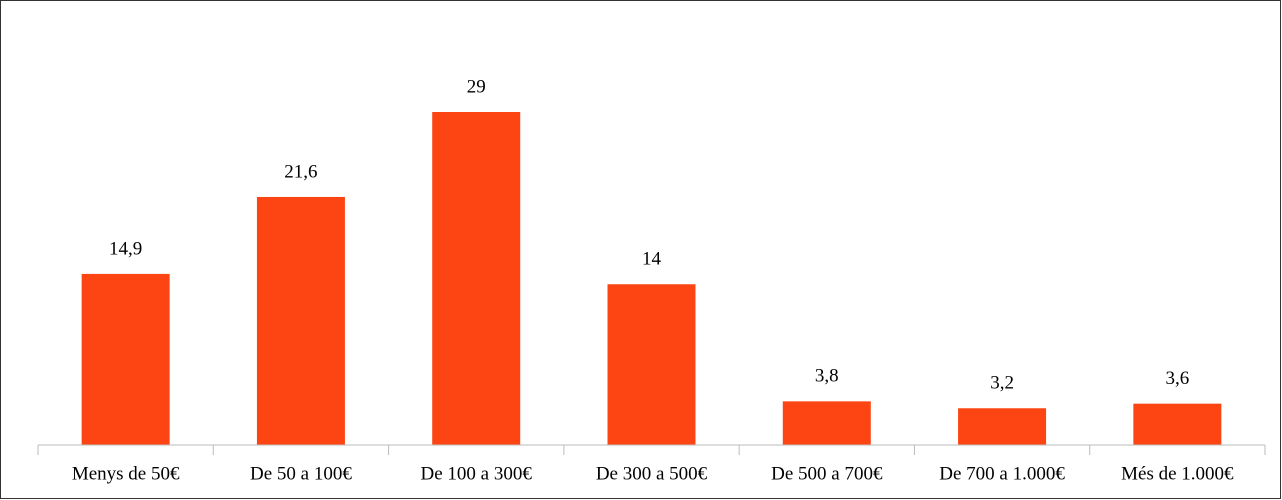 The height and width of the screenshot is (500, 1282). I want to click on x-tick-label: De 50 a 100€, so click(301, 473).